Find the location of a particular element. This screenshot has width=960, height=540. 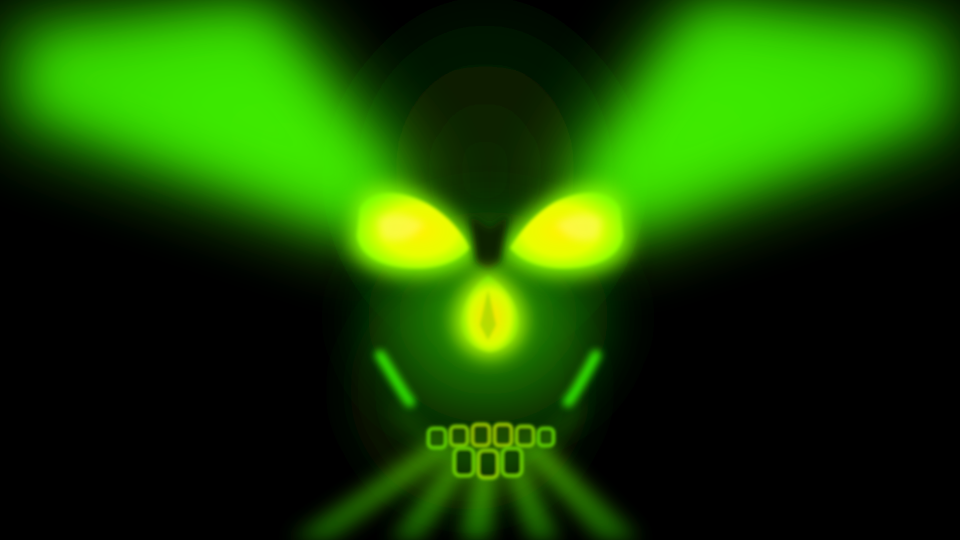

jaw-line is located at coordinates (487, 432).